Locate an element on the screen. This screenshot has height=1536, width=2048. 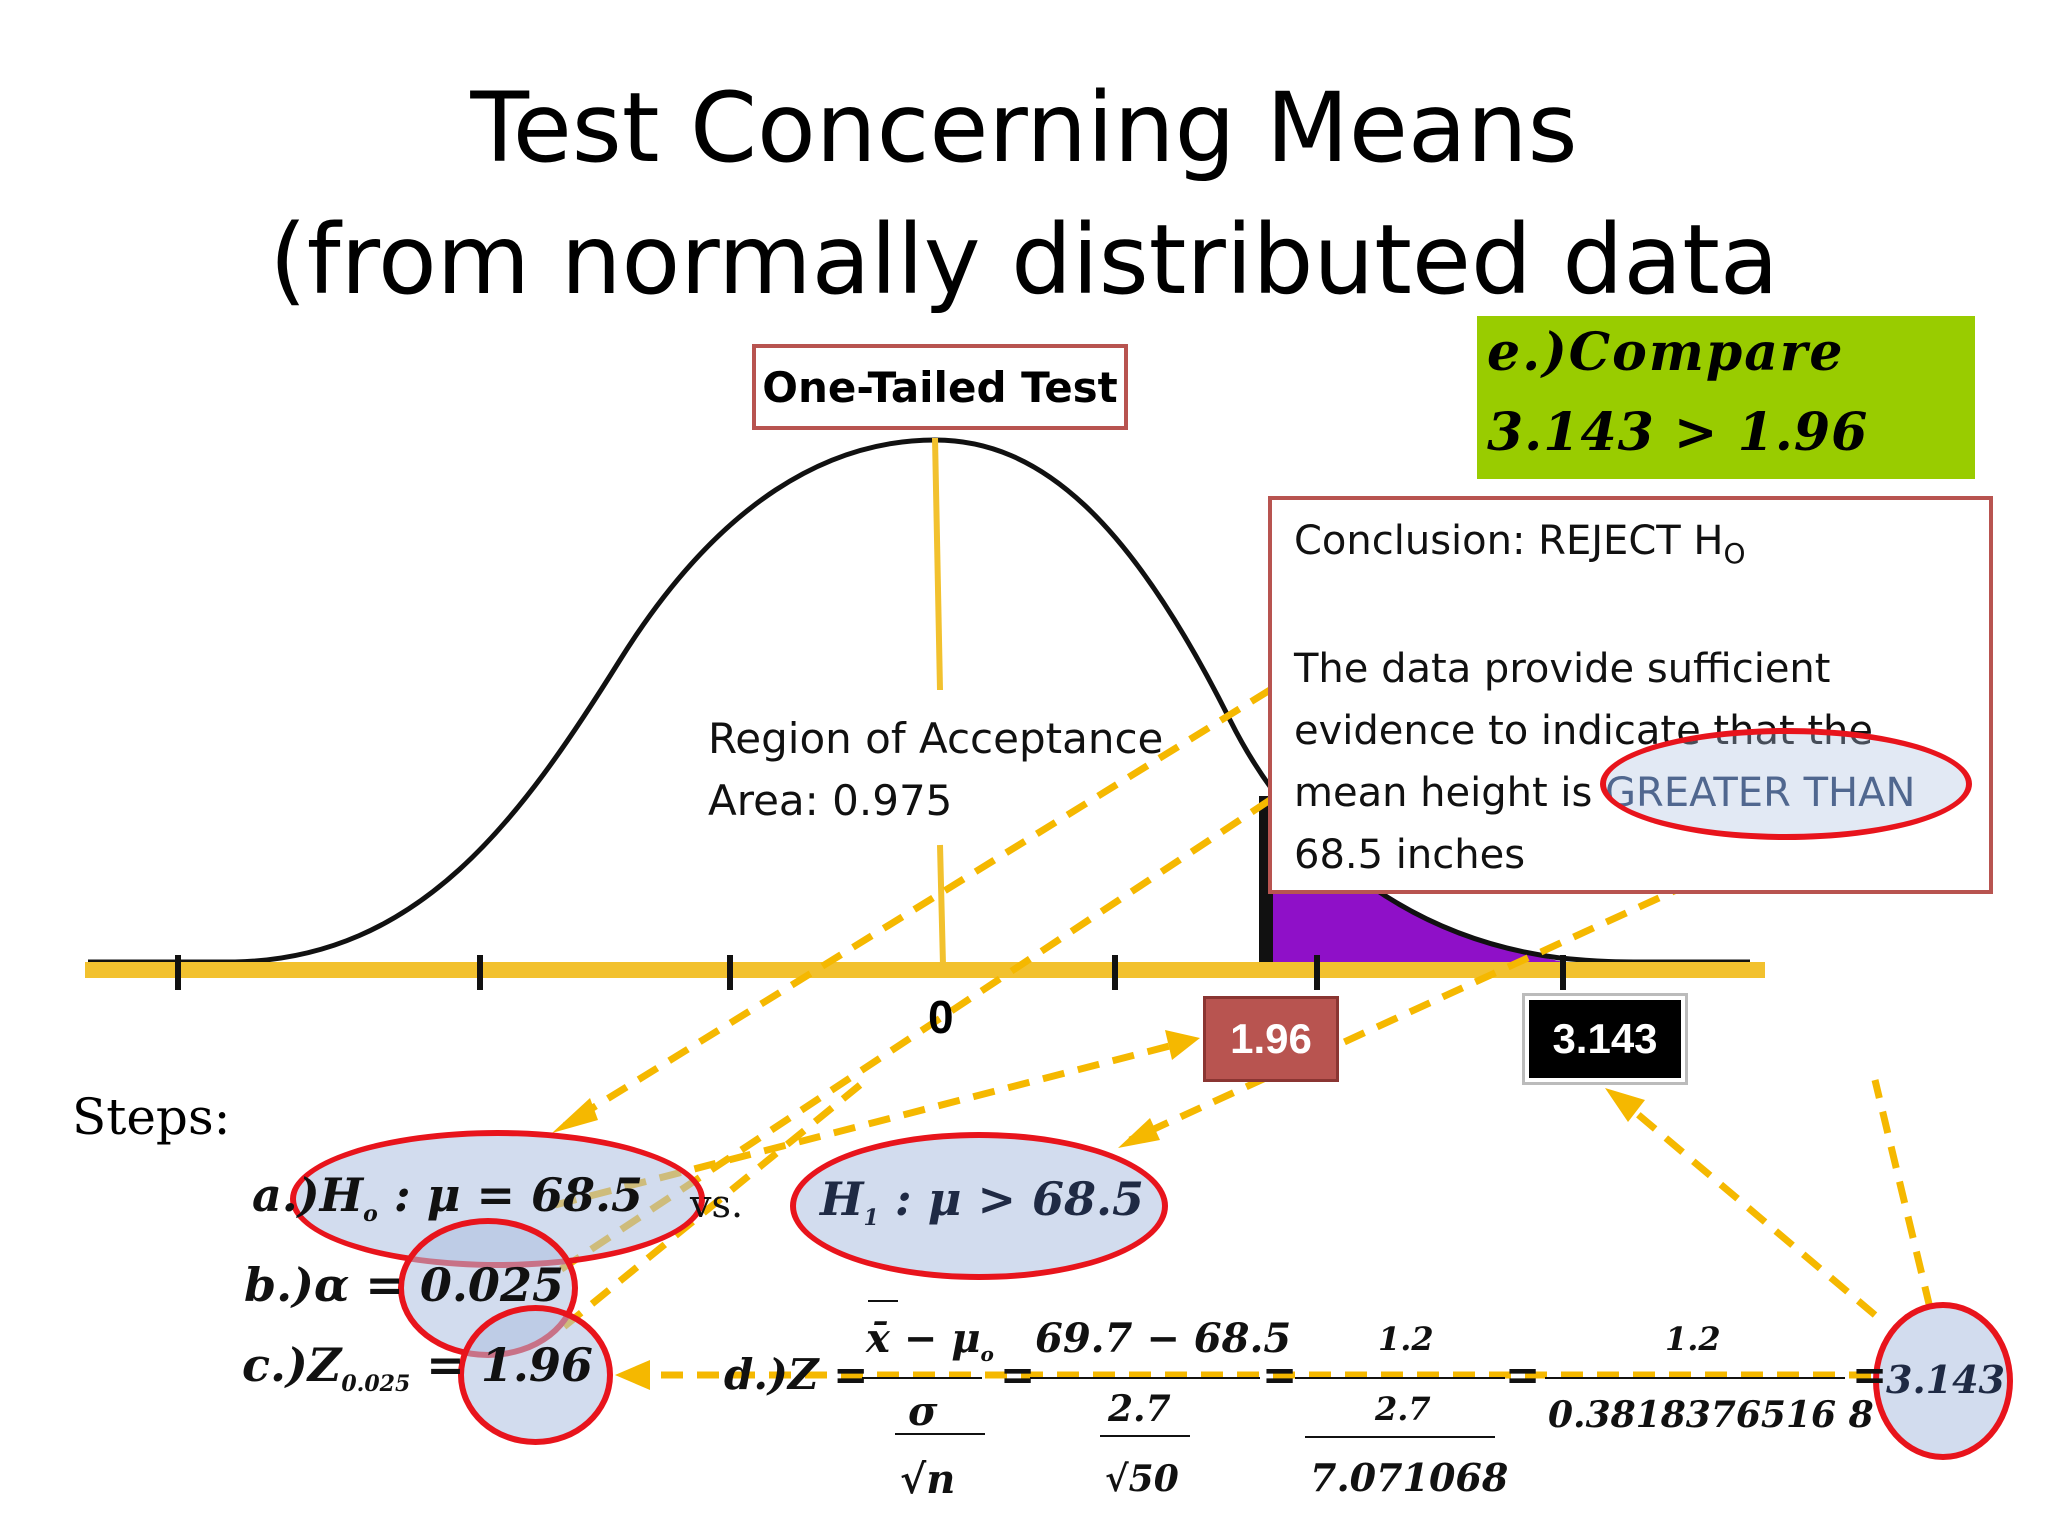
xbar-overline is located at coordinates (883, 1301).